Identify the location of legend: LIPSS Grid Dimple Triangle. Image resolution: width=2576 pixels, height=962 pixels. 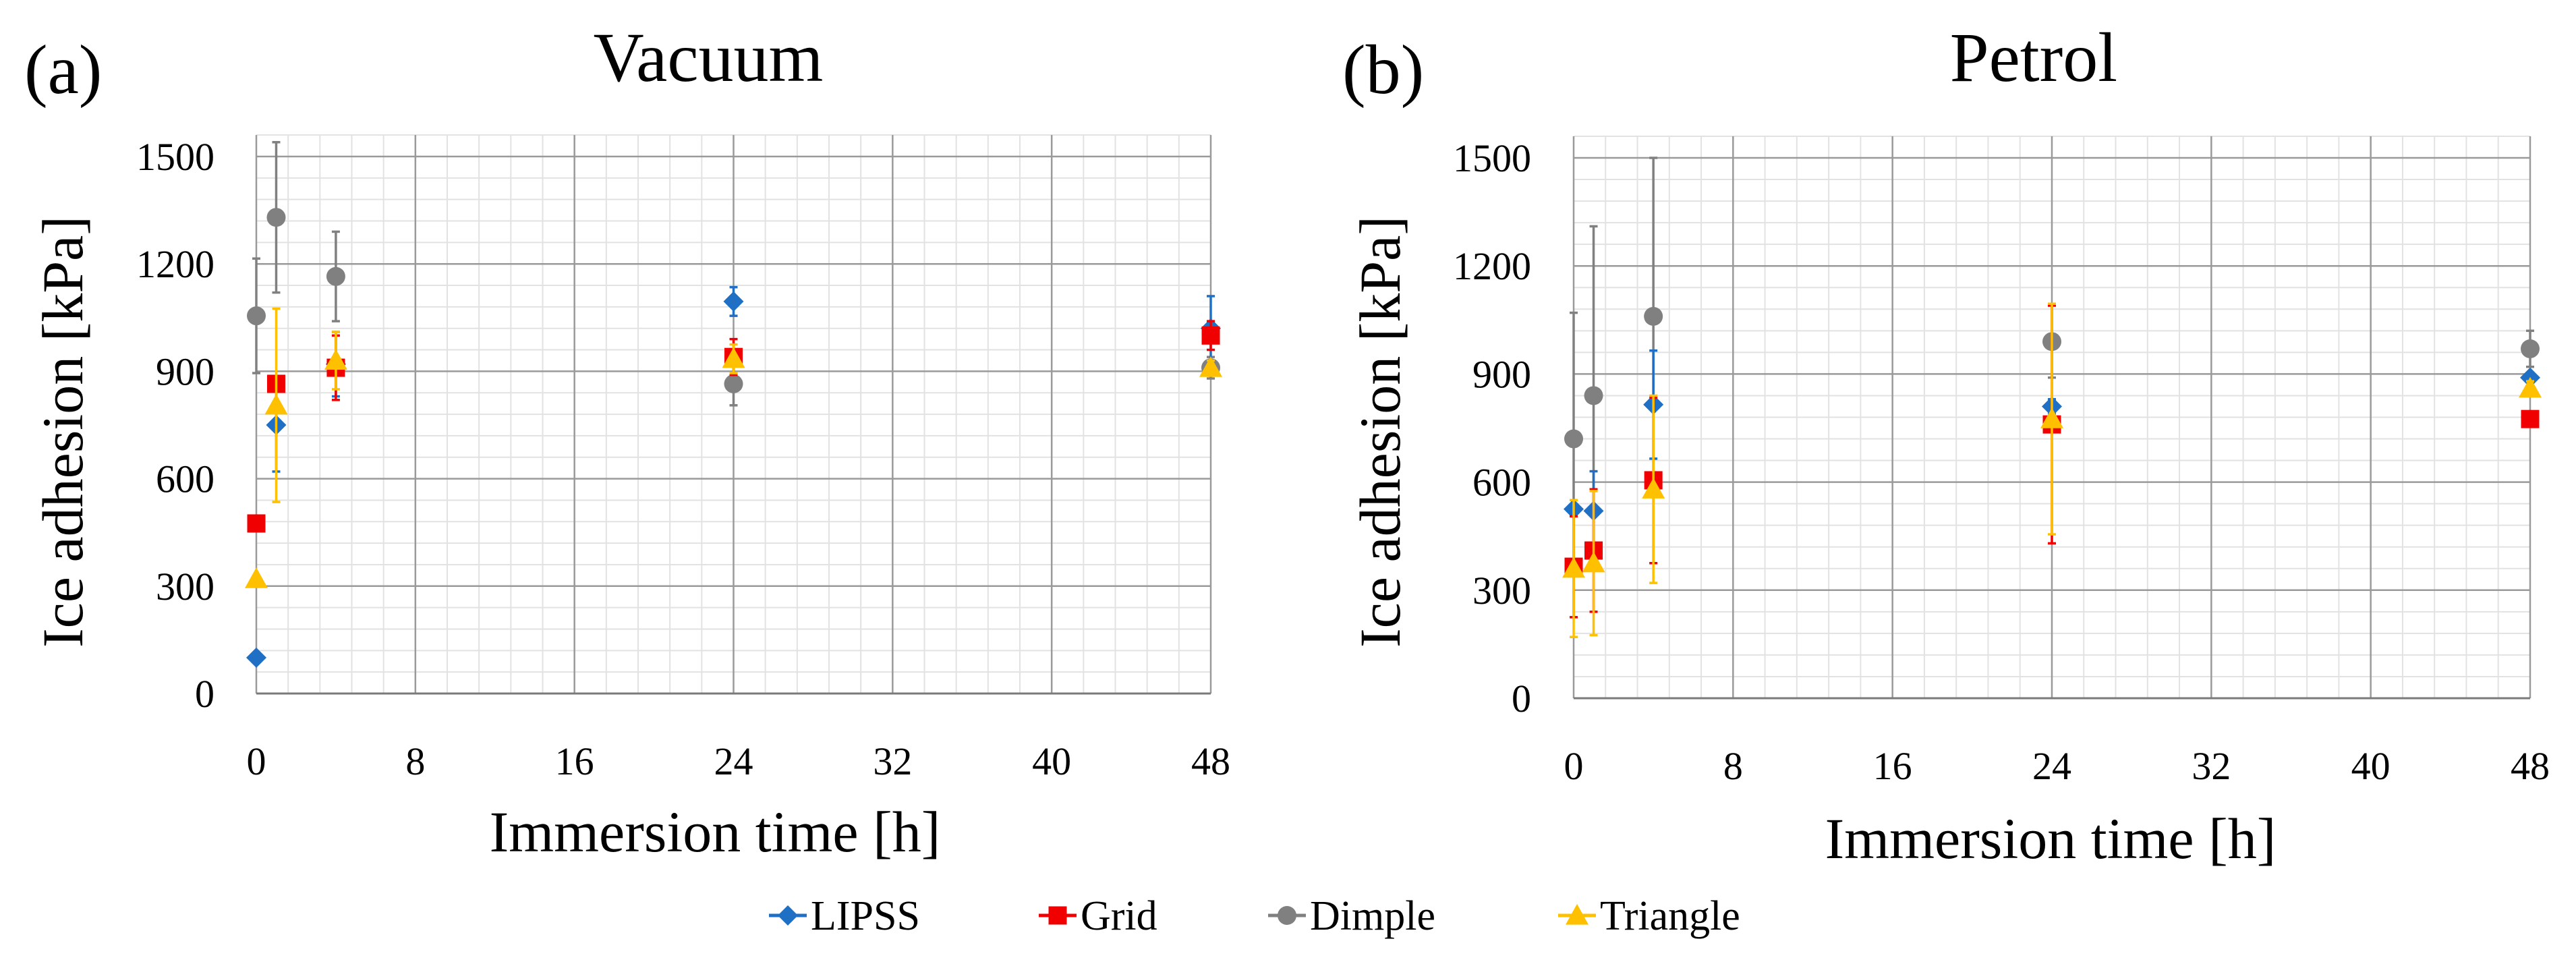
(1254, 916).